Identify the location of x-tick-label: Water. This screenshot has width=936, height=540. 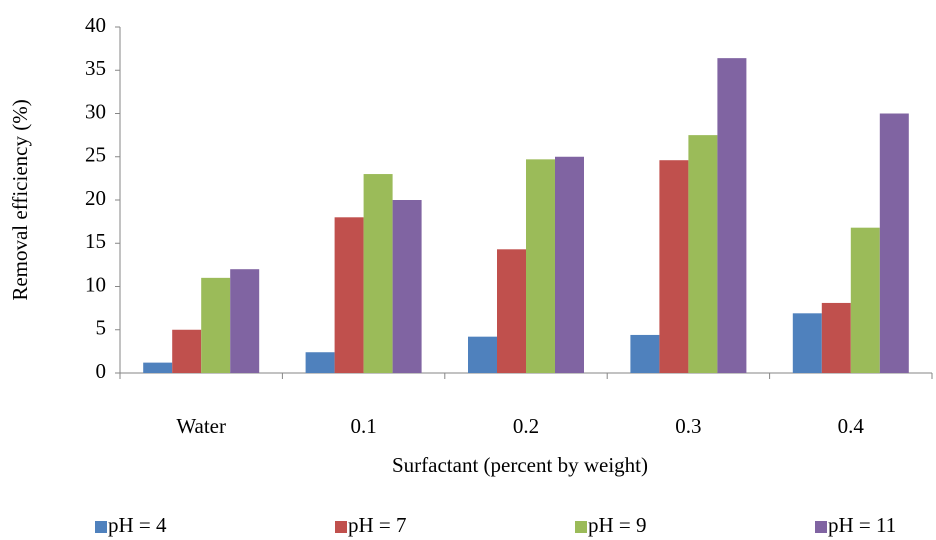
(201, 426).